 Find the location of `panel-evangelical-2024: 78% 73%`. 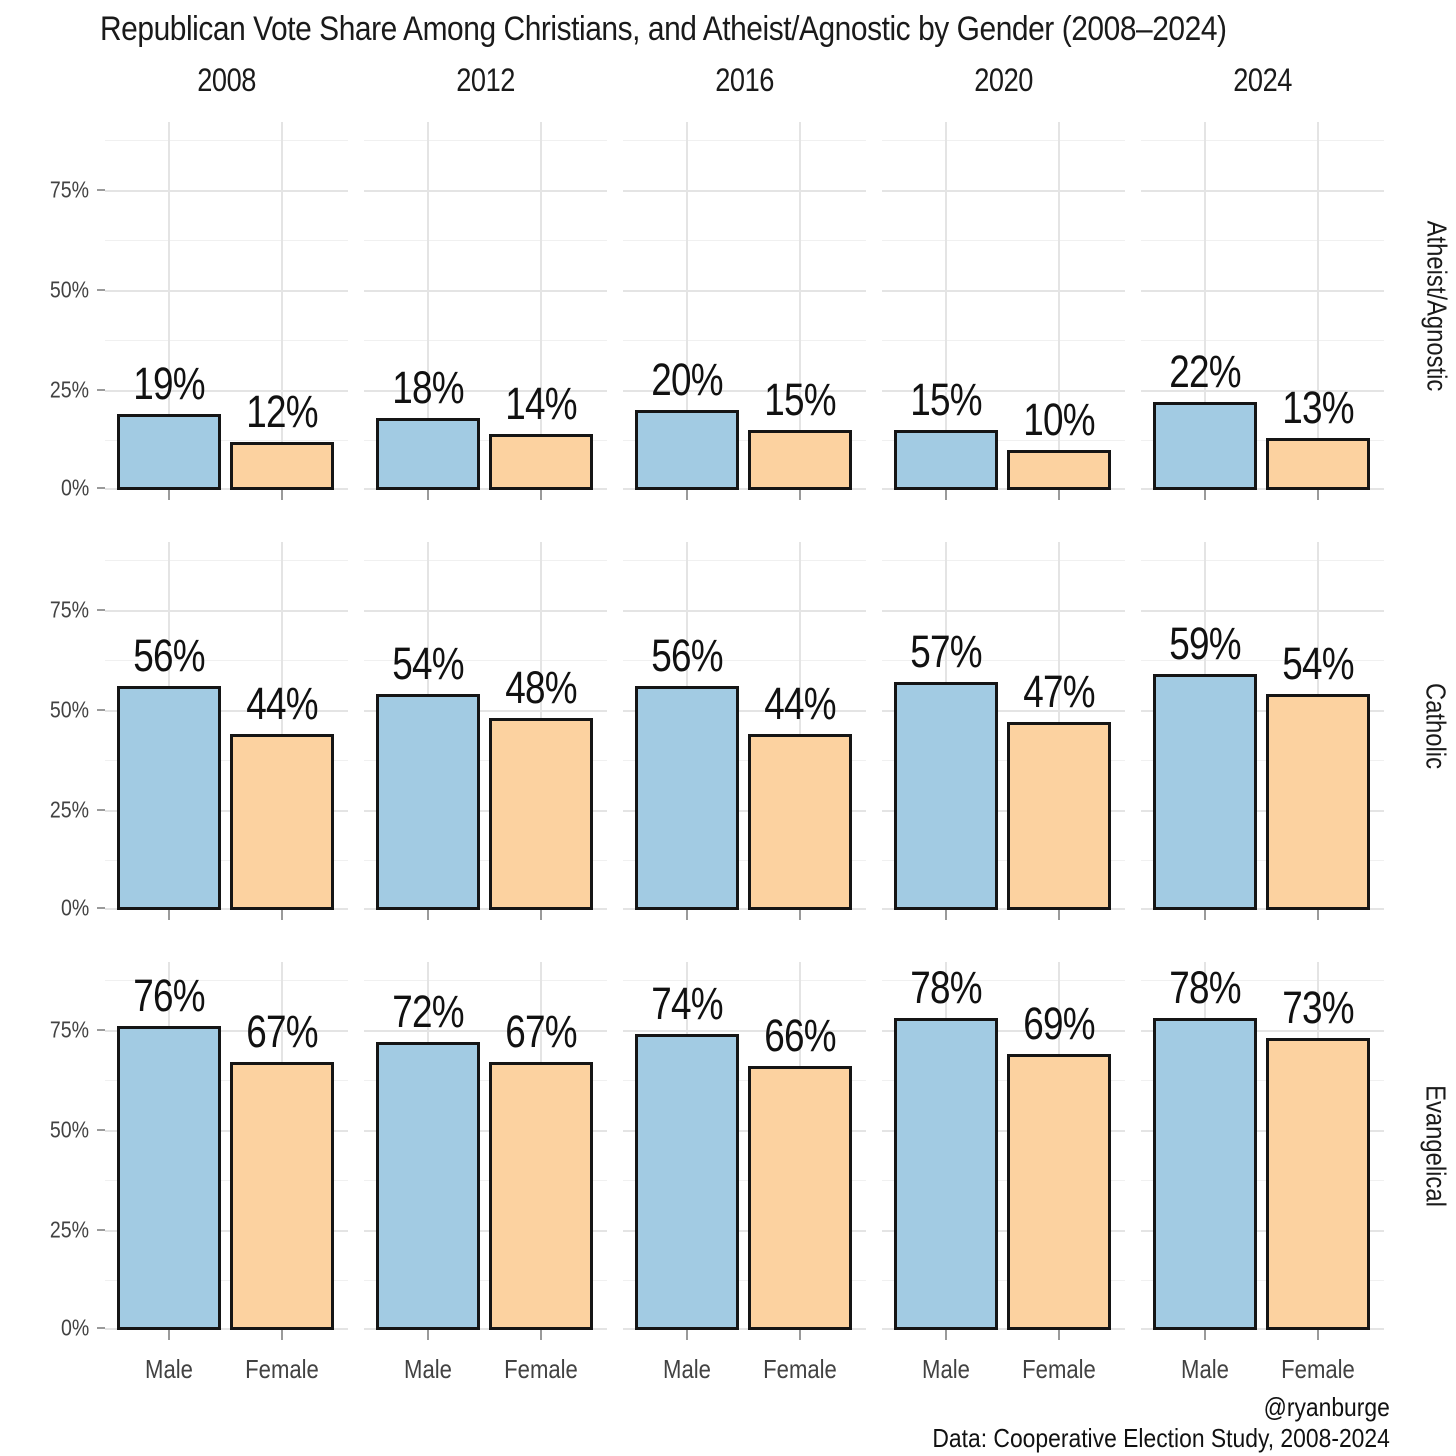

panel-evangelical-2024: 78% 73% is located at coordinates (1262, 1151).